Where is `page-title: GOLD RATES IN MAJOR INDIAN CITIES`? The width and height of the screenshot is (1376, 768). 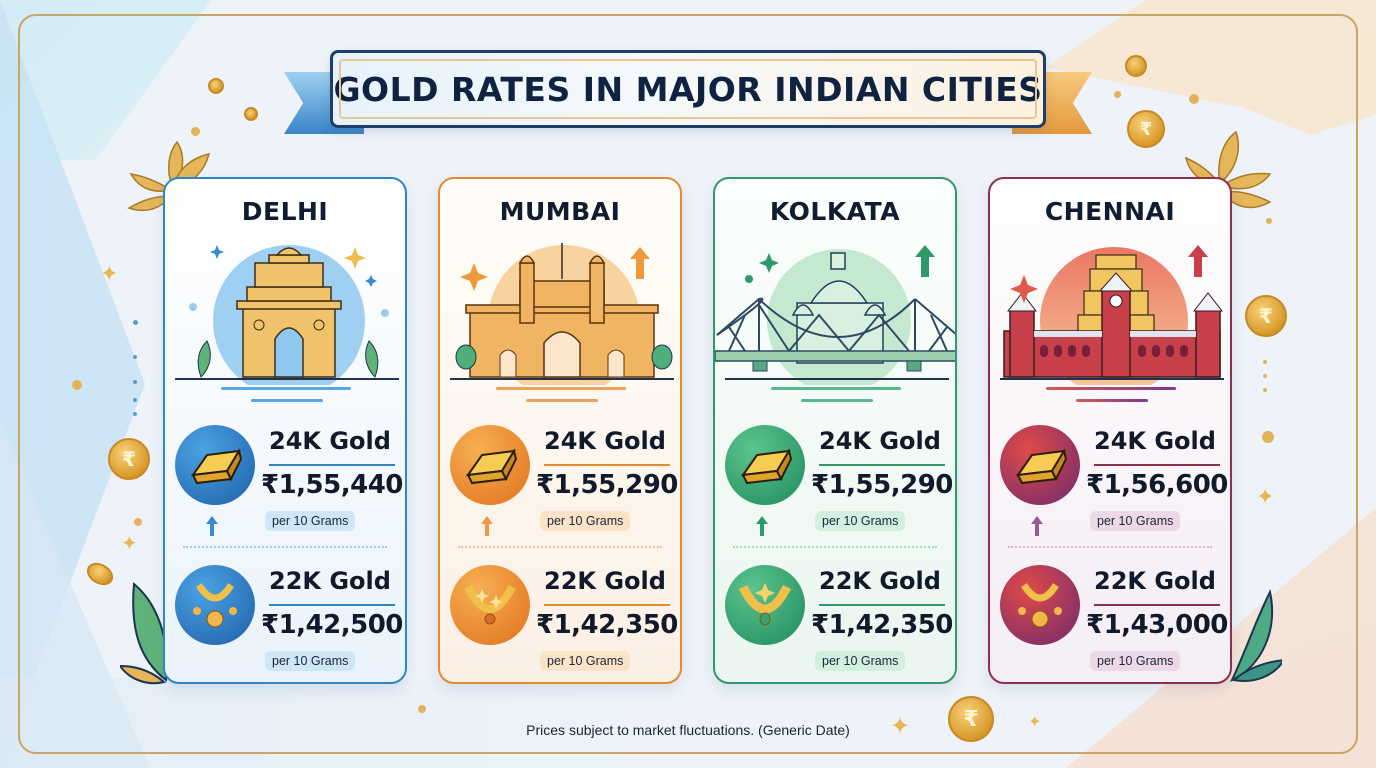 page-title: GOLD RATES IN MAJOR INDIAN CITIES is located at coordinates (688, 89).